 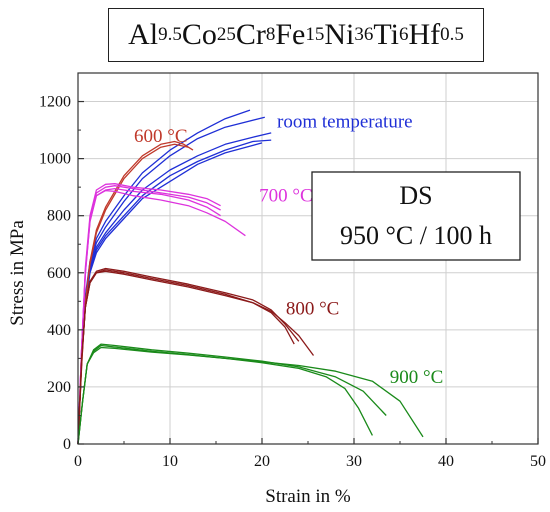 What do you see at coordinates (59, 387) in the screenshot?
I see `y-tick-label: 200` at bounding box center [59, 387].